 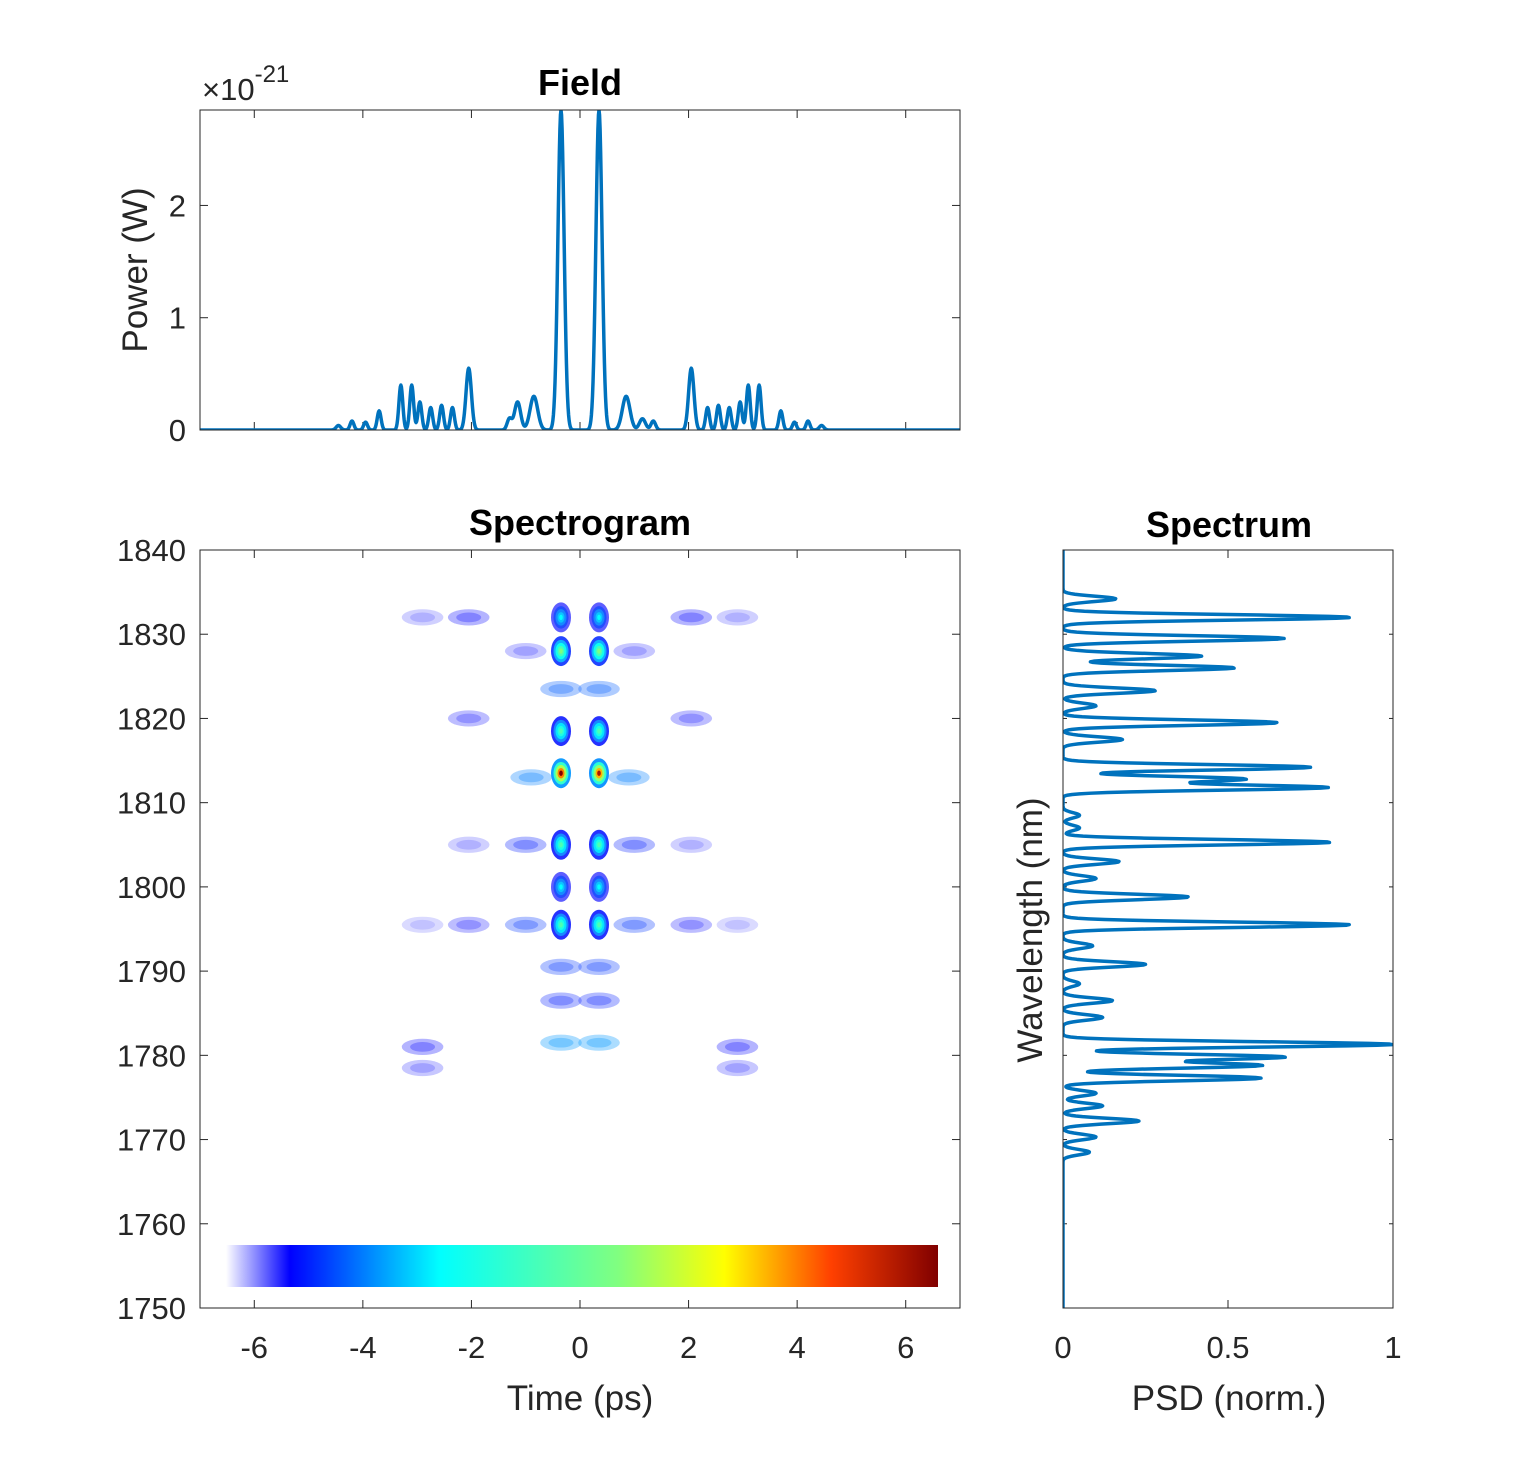 I want to click on field-tick-marks, so click(x=580, y=270).